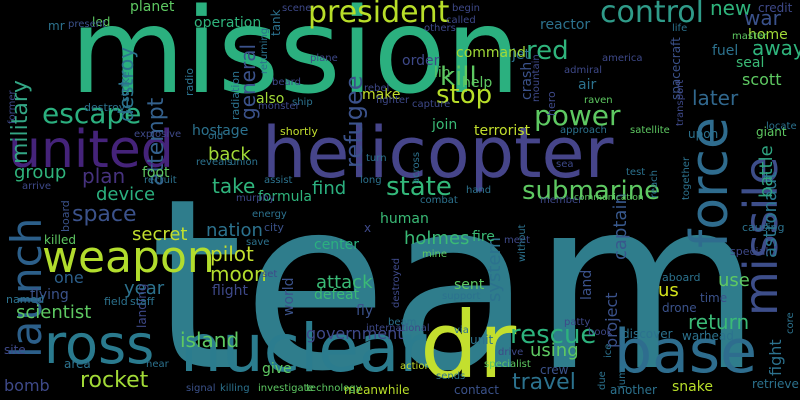 This screenshot has width=800, height=400. Describe the element at coordinates (437, 238) in the screenshot. I see `word: holmes` at that location.